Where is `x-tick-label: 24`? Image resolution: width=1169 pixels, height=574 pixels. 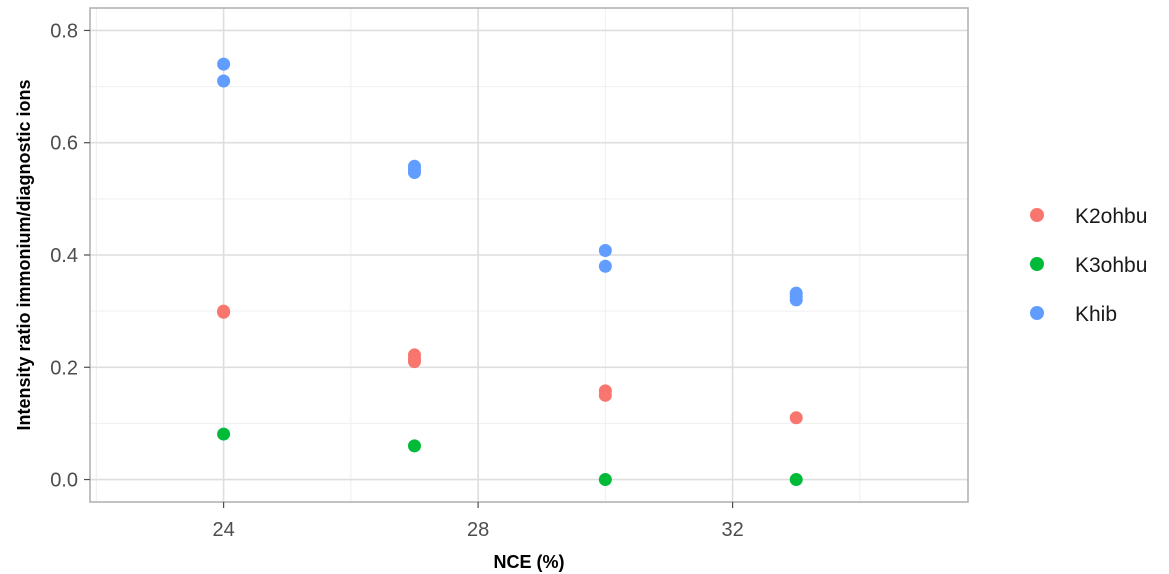
x-tick-label: 24 is located at coordinates (223, 530).